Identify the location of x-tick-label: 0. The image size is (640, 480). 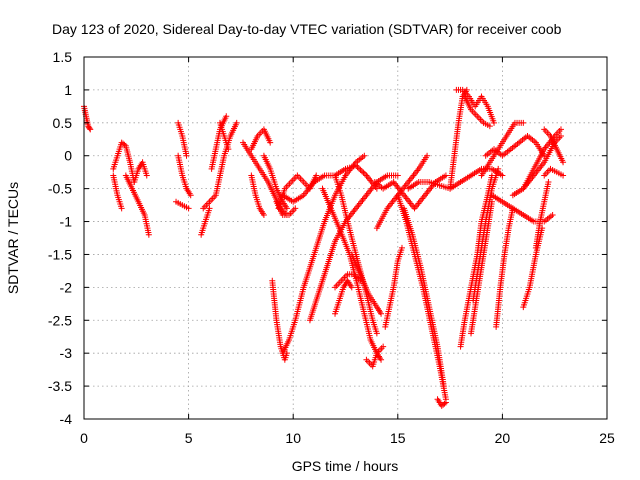
(84, 438).